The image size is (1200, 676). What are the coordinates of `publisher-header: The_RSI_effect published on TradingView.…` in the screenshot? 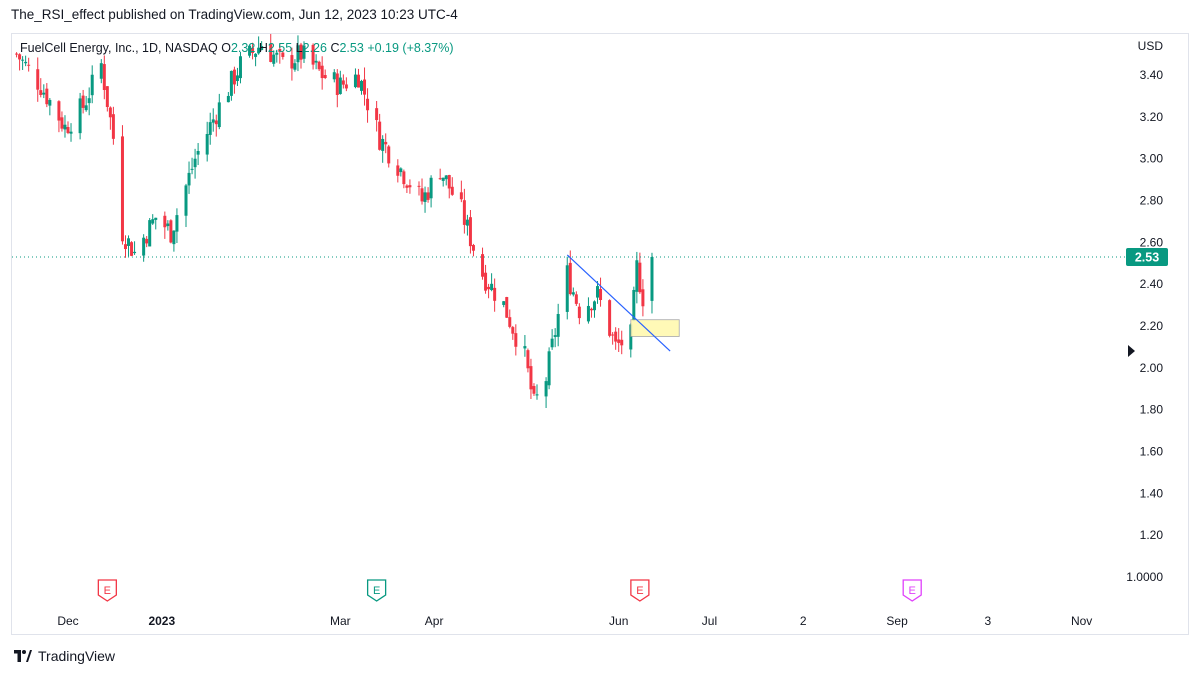 It's located at (234, 14).